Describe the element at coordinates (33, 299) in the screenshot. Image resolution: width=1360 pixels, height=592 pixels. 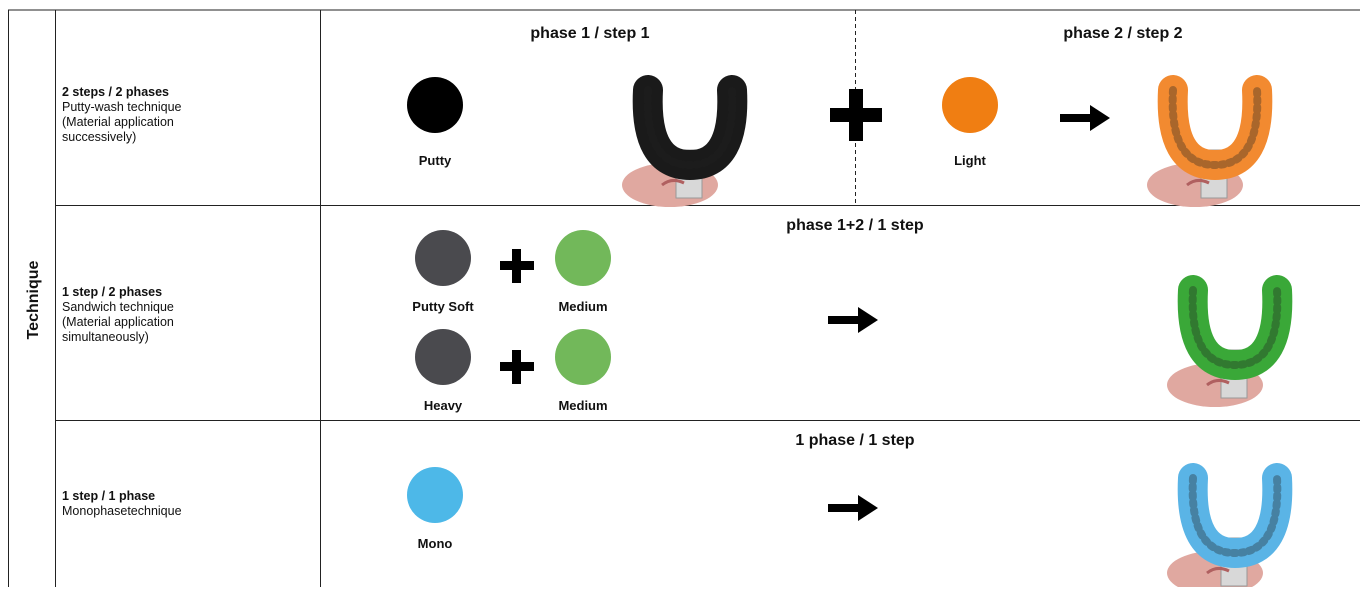
I see `side-label: Technique` at that location.